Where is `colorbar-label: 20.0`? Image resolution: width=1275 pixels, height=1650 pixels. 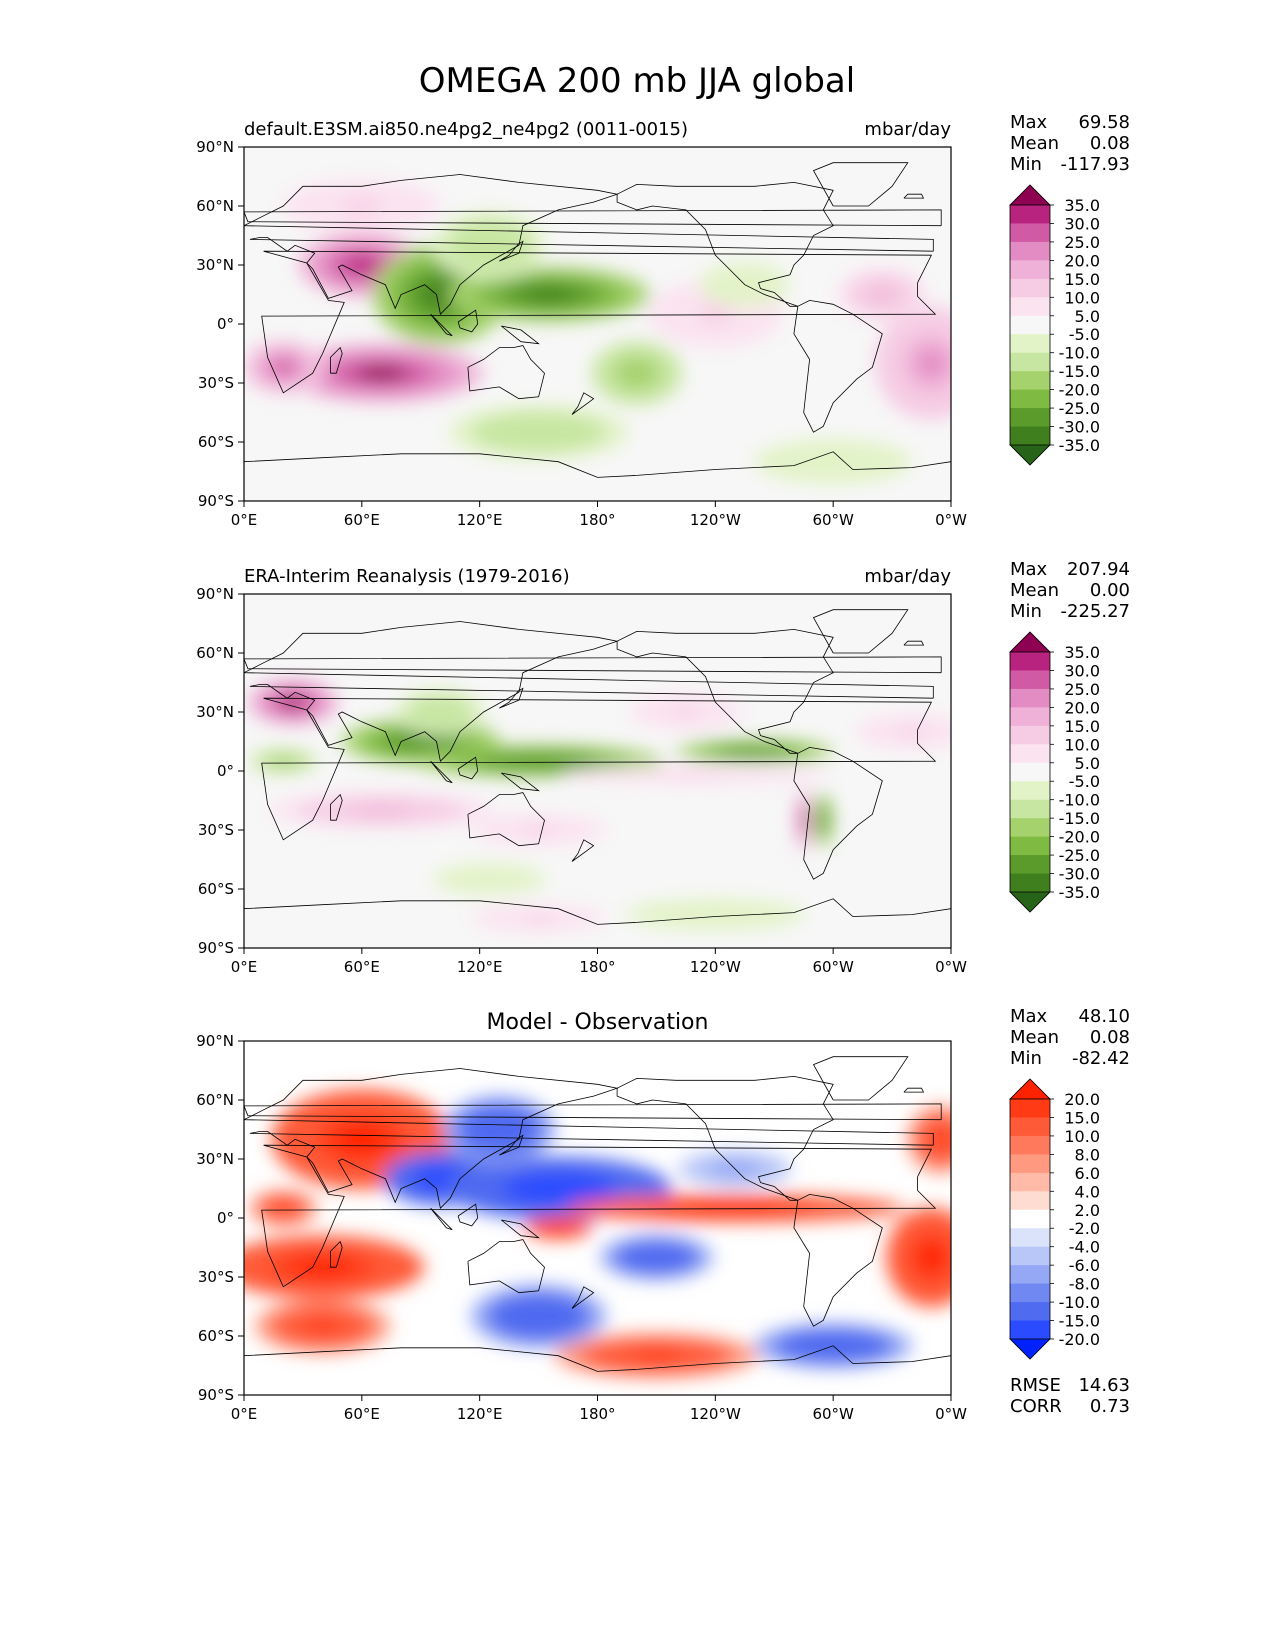 colorbar-label: 20.0 is located at coordinates (1082, 1099).